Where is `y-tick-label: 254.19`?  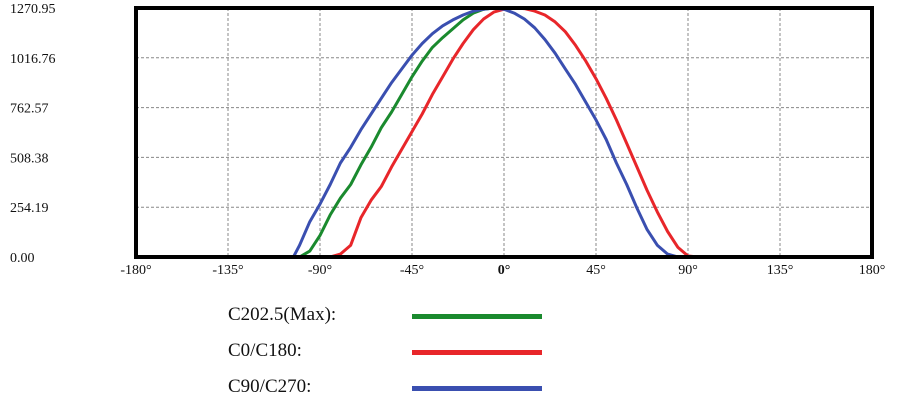
y-tick-label: 254.19 is located at coordinates (29, 208).